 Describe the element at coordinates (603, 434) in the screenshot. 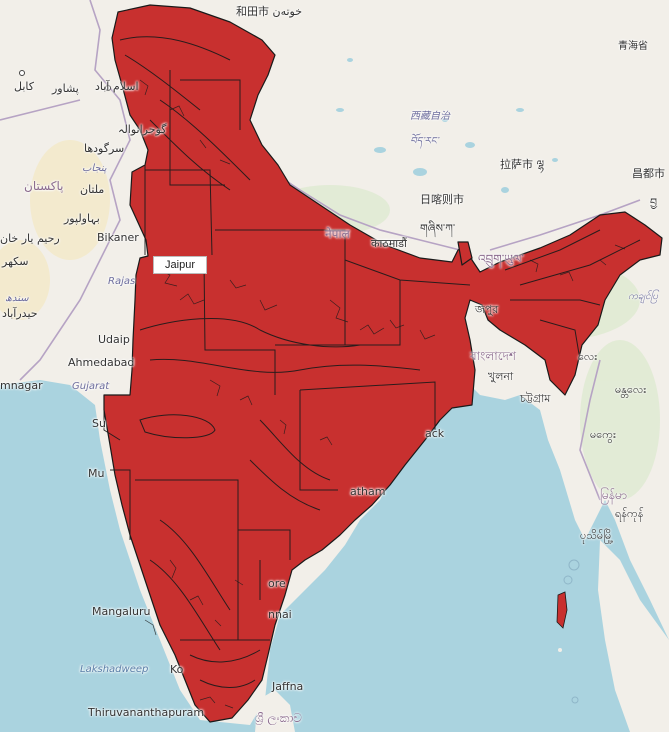

I see `label-meiktila: မကွေး` at that location.